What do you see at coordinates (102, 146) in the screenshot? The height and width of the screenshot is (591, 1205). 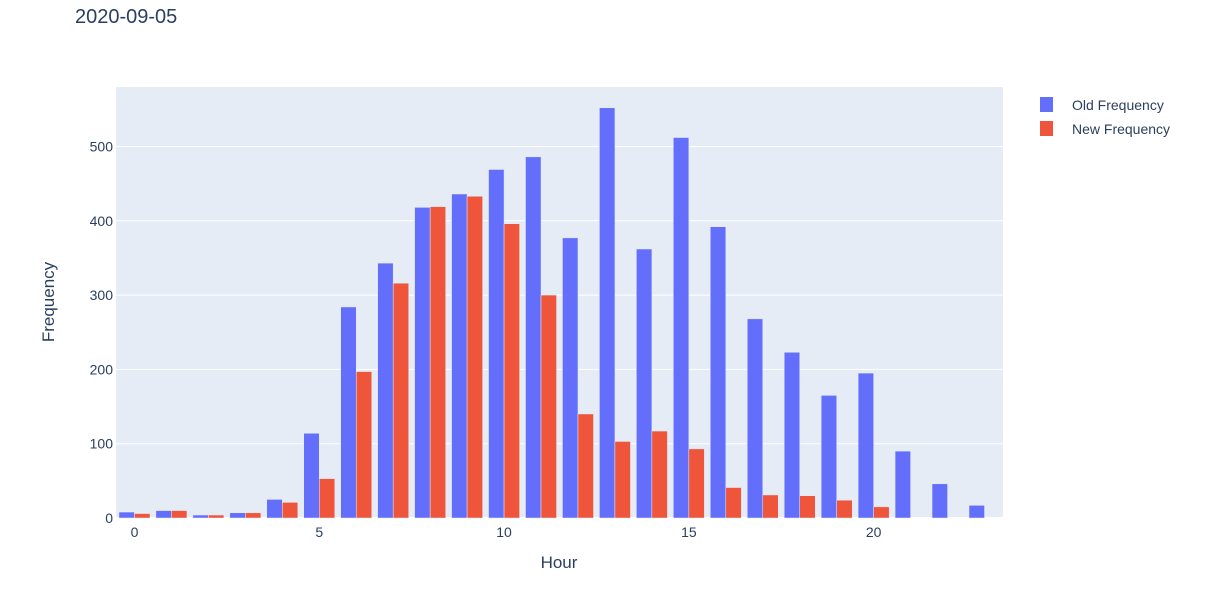 I see `y-tick-label: 500` at bounding box center [102, 146].